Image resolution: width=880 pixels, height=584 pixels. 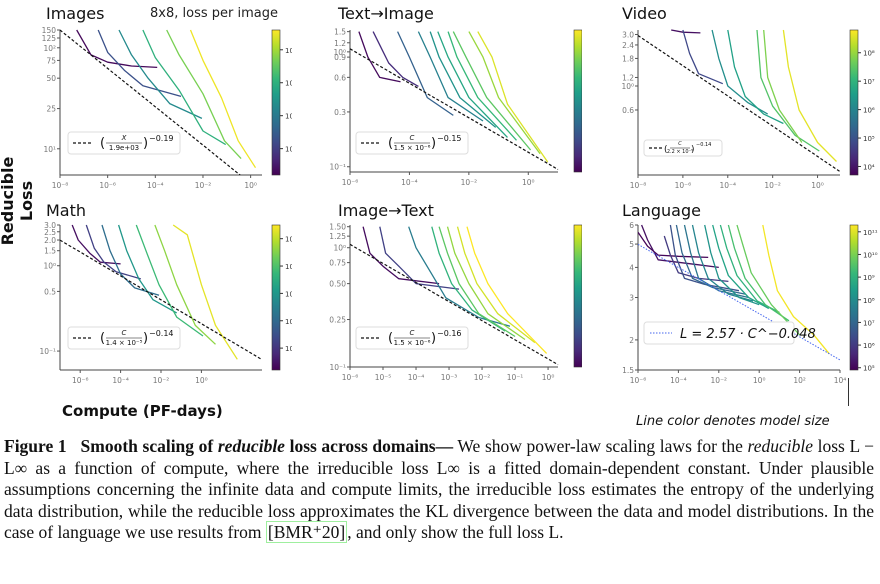 I want to click on colorbar-tick-label: 10⁸, so click(x=288, y=267).